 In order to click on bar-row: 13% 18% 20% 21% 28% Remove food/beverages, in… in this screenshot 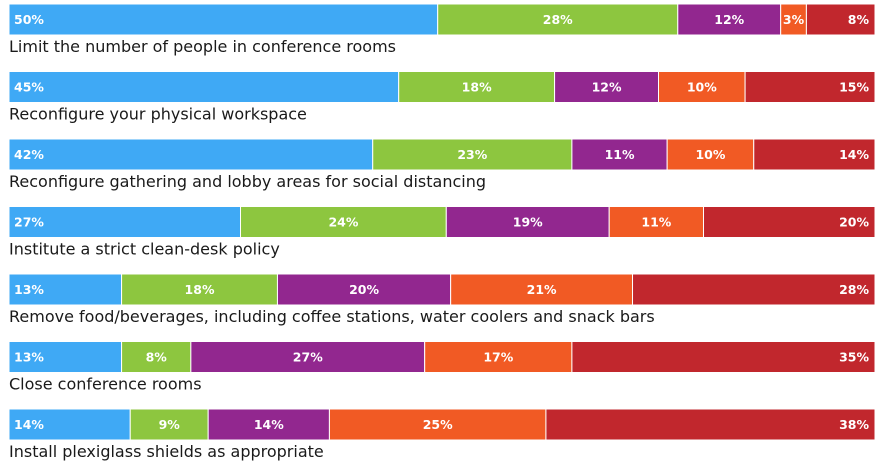, I will do `click(442, 299)`.